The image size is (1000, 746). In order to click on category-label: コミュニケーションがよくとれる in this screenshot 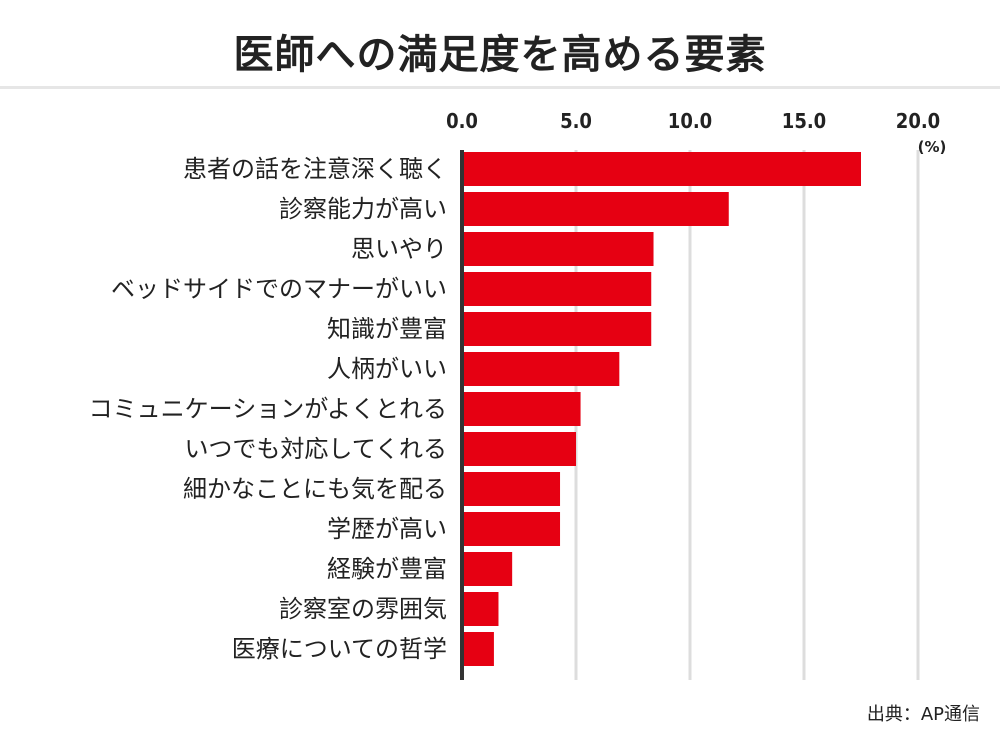, I will do `click(268, 409)`.